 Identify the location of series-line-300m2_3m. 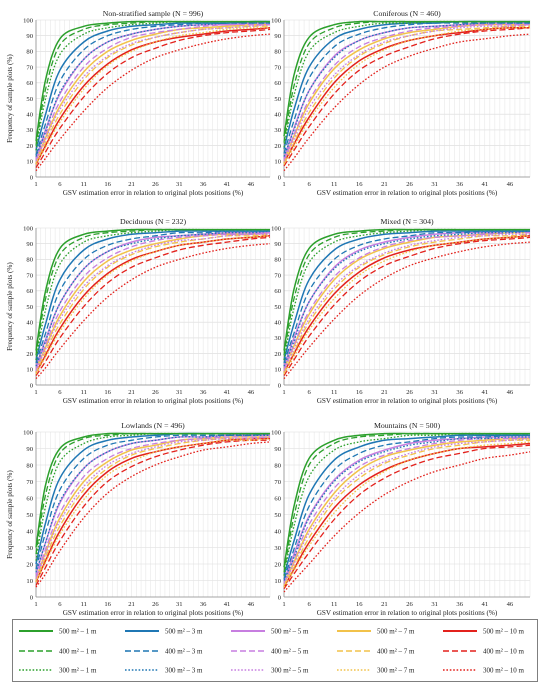
(407, 508).